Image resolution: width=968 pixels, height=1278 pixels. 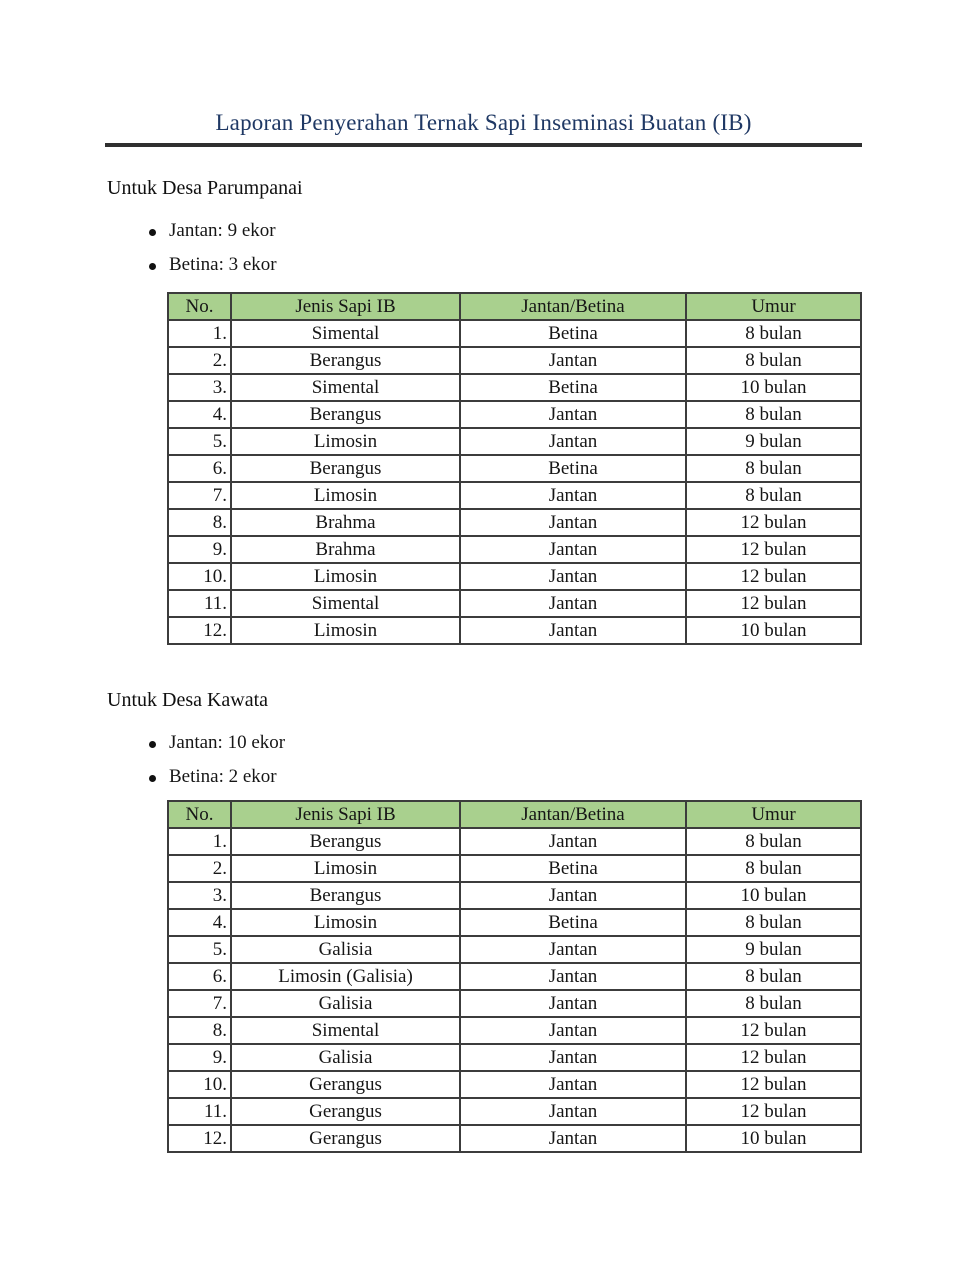 I want to click on table-row: 9. Galisia Jantan 12 bulan, so click(x=514, y=1057).